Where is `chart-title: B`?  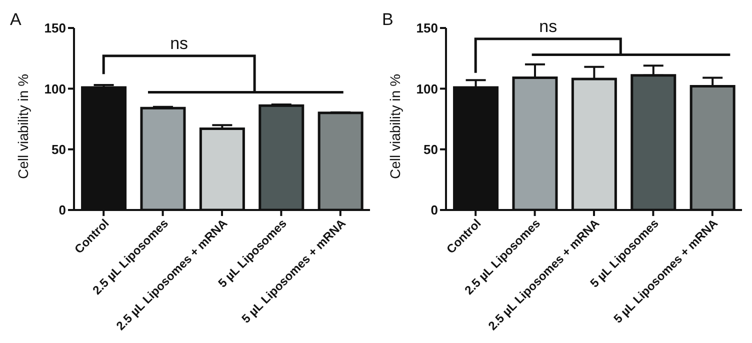 chart-title: B is located at coordinates (388, 20).